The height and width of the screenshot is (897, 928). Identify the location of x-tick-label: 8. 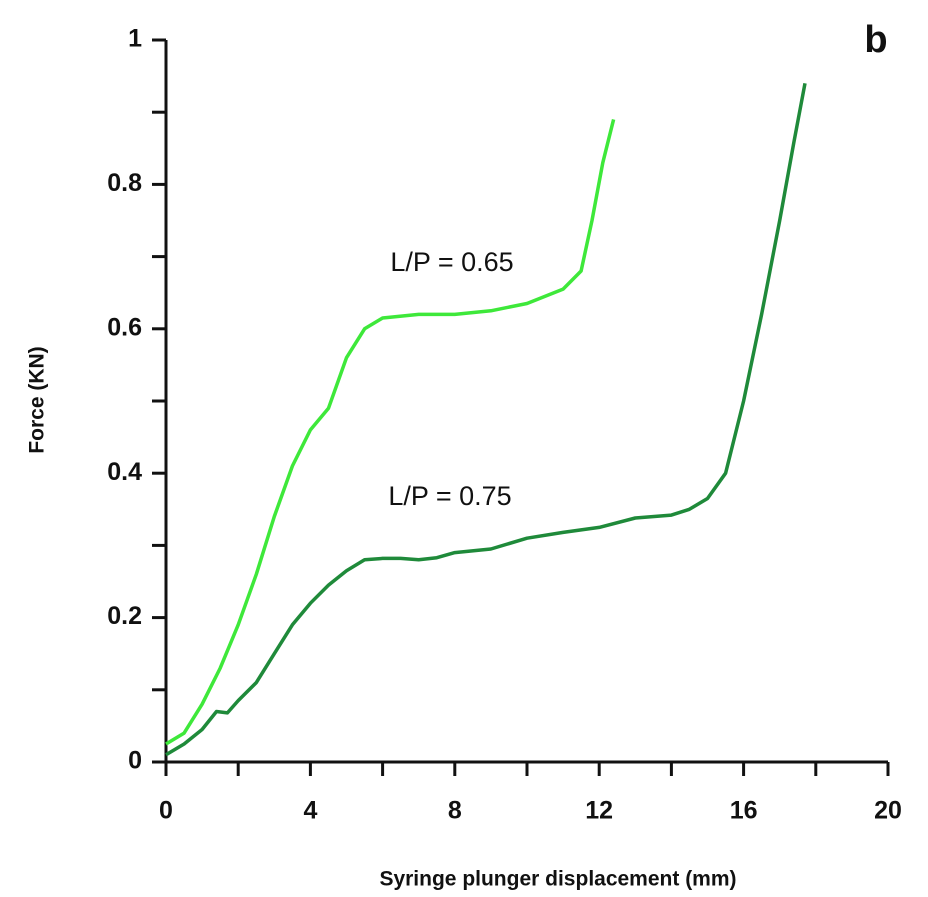
(455, 811).